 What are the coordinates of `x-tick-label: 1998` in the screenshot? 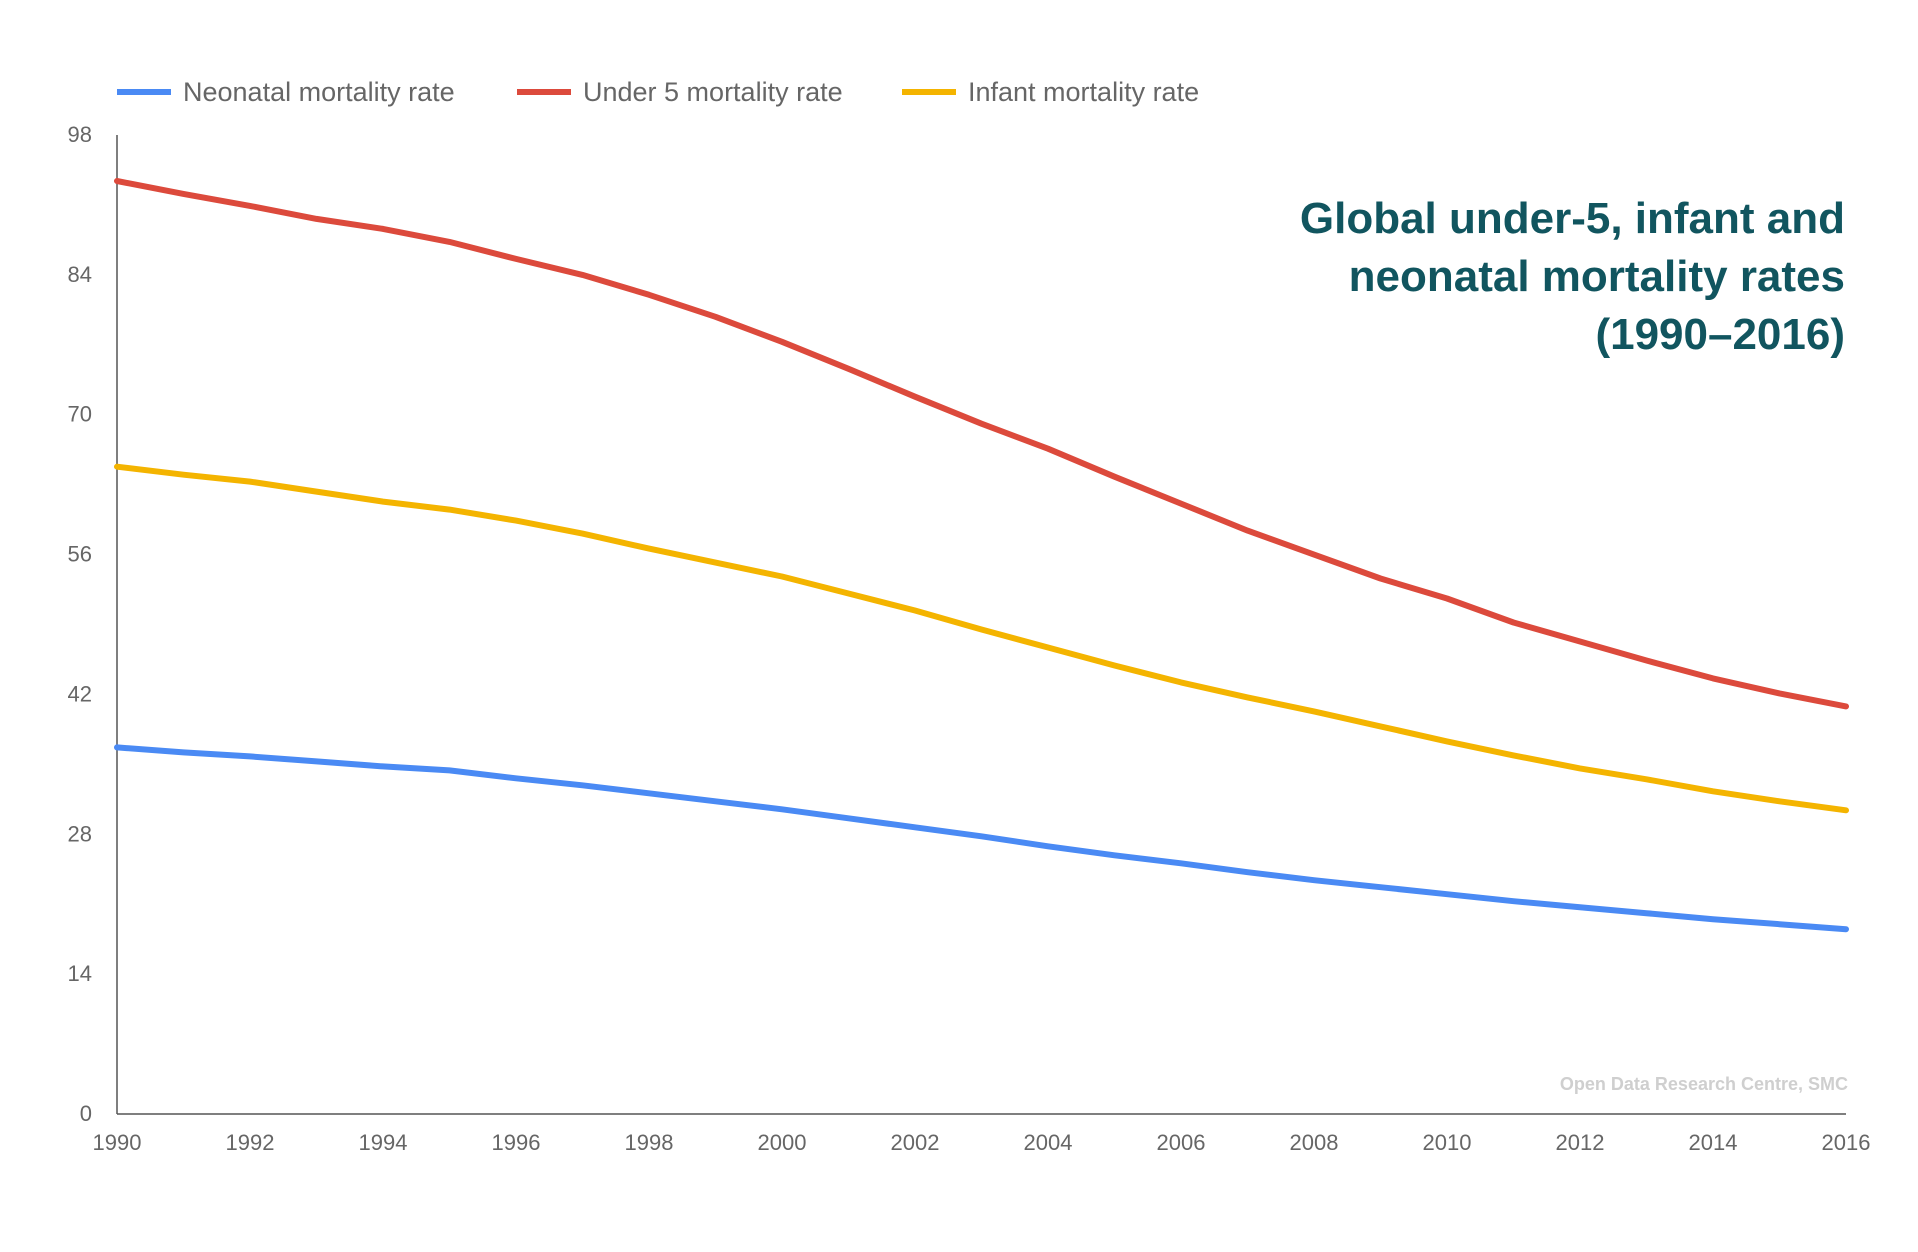 It's located at (649, 1142).